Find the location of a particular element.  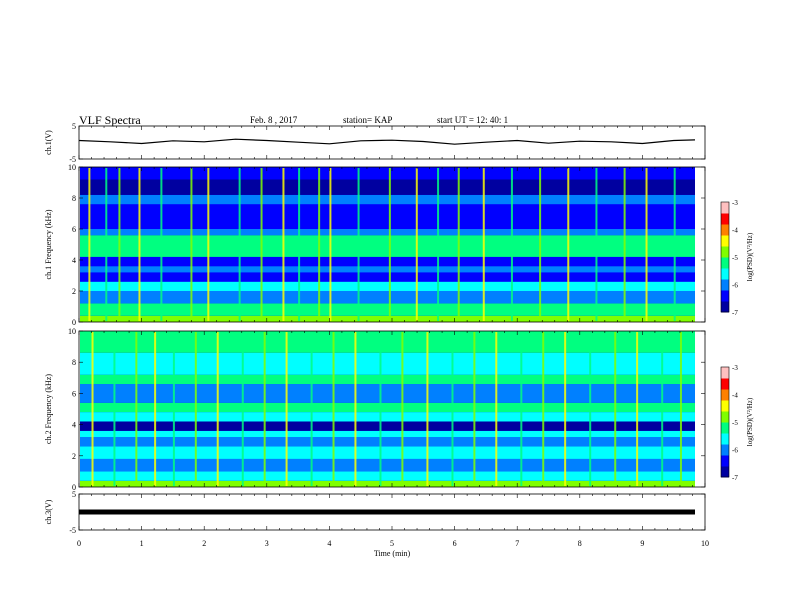

y-axis-label: ch.2 Frequency (kHz) is located at coordinates (48, 409).